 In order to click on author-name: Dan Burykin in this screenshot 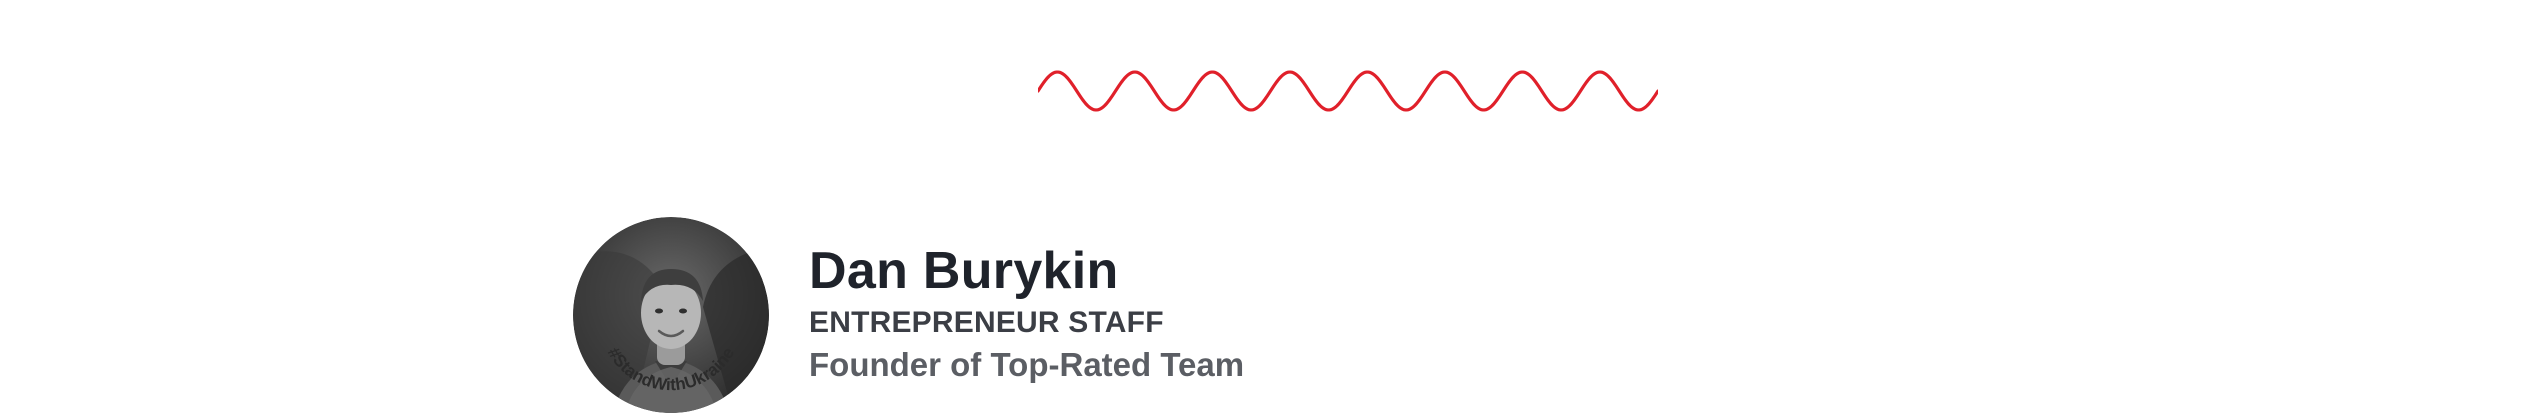, I will do `click(964, 271)`.